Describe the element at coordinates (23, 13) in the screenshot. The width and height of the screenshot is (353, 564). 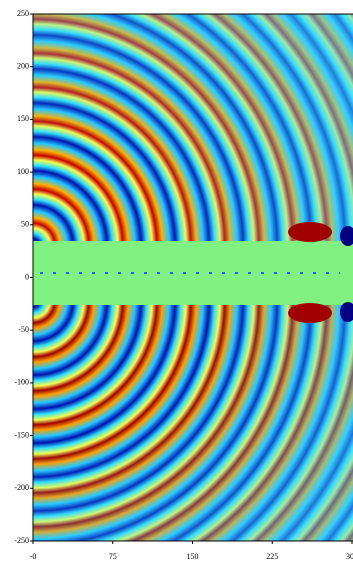
I see `y-tick-label: 250` at that location.